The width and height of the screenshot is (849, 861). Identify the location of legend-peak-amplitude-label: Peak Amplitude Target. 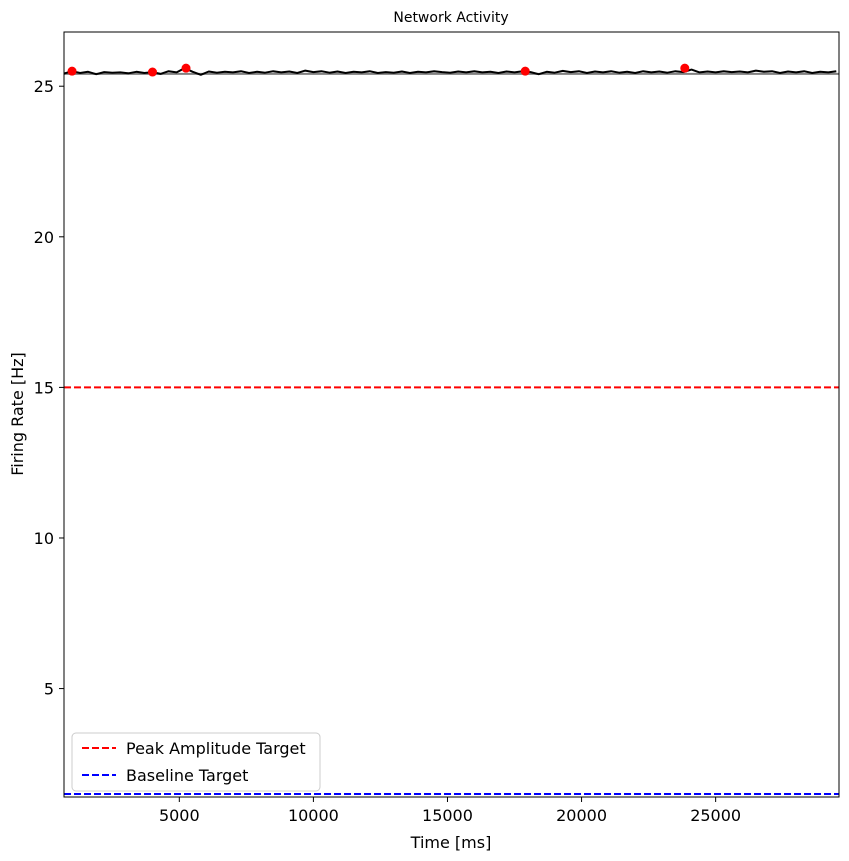
(216, 748).